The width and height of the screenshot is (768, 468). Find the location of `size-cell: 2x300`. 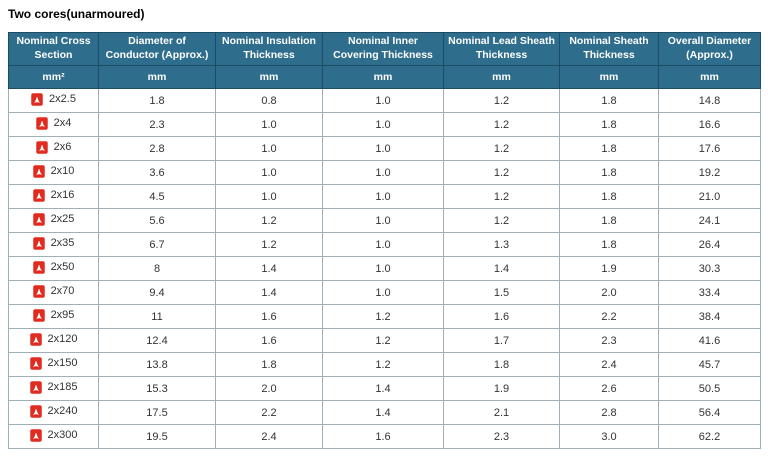

size-cell: 2x300 is located at coordinates (53, 436).